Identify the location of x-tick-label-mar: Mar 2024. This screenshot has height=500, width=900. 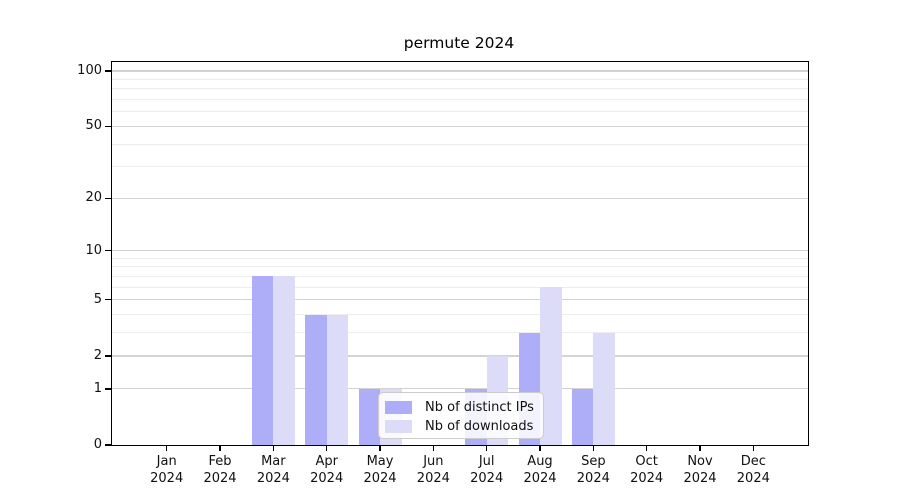
(273, 470).